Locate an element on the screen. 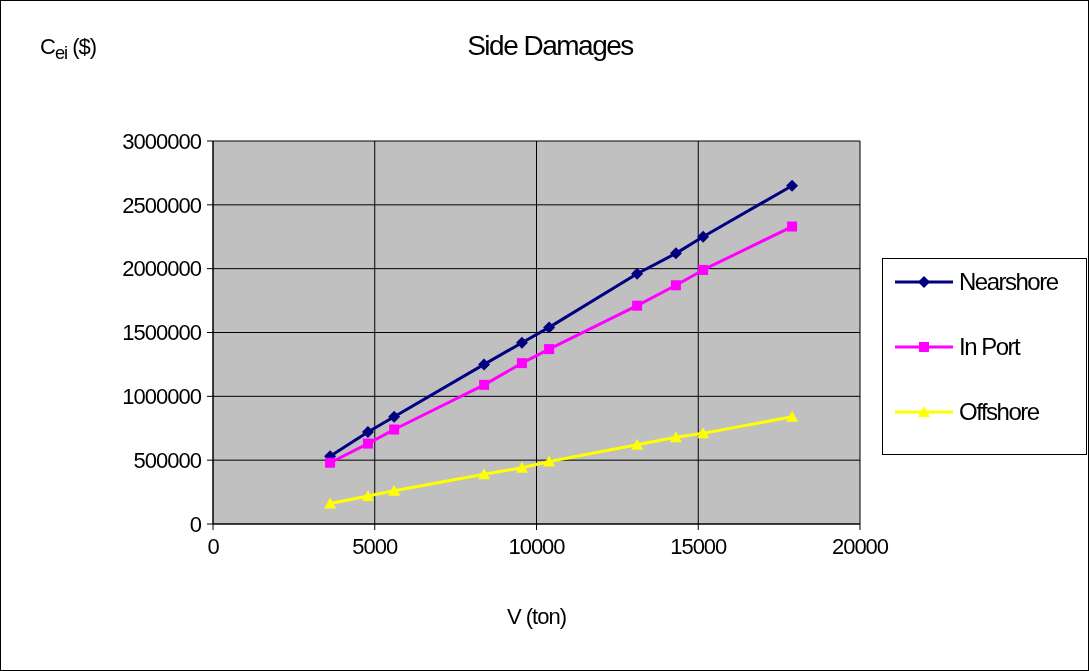  y-tick-label: 0 is located at coordinates (195, 524).